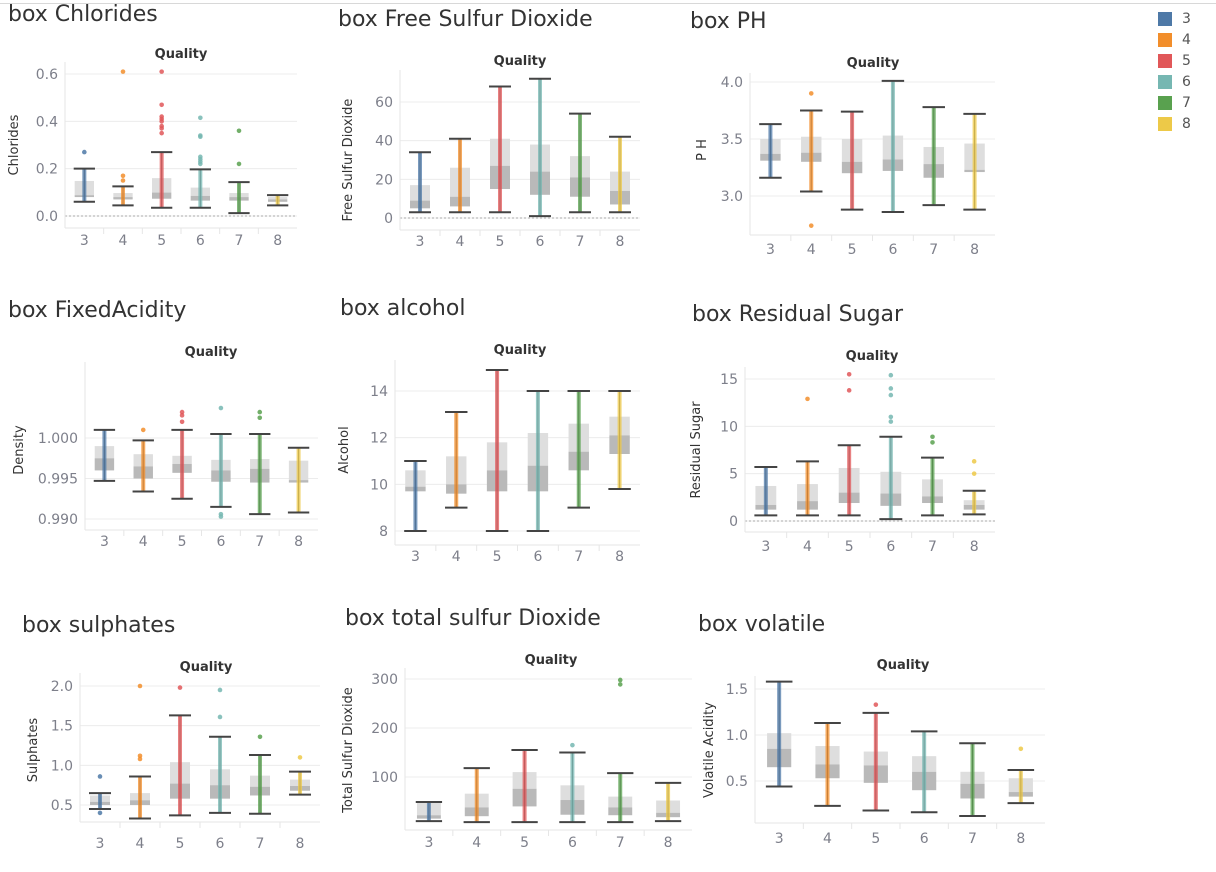 The height and width of the screenshot is (872, 1216). What do you see at coordinates (62, 806) in the screenshot?
I see `y-tick-label: 0.5` at bounding box center [62, 806].